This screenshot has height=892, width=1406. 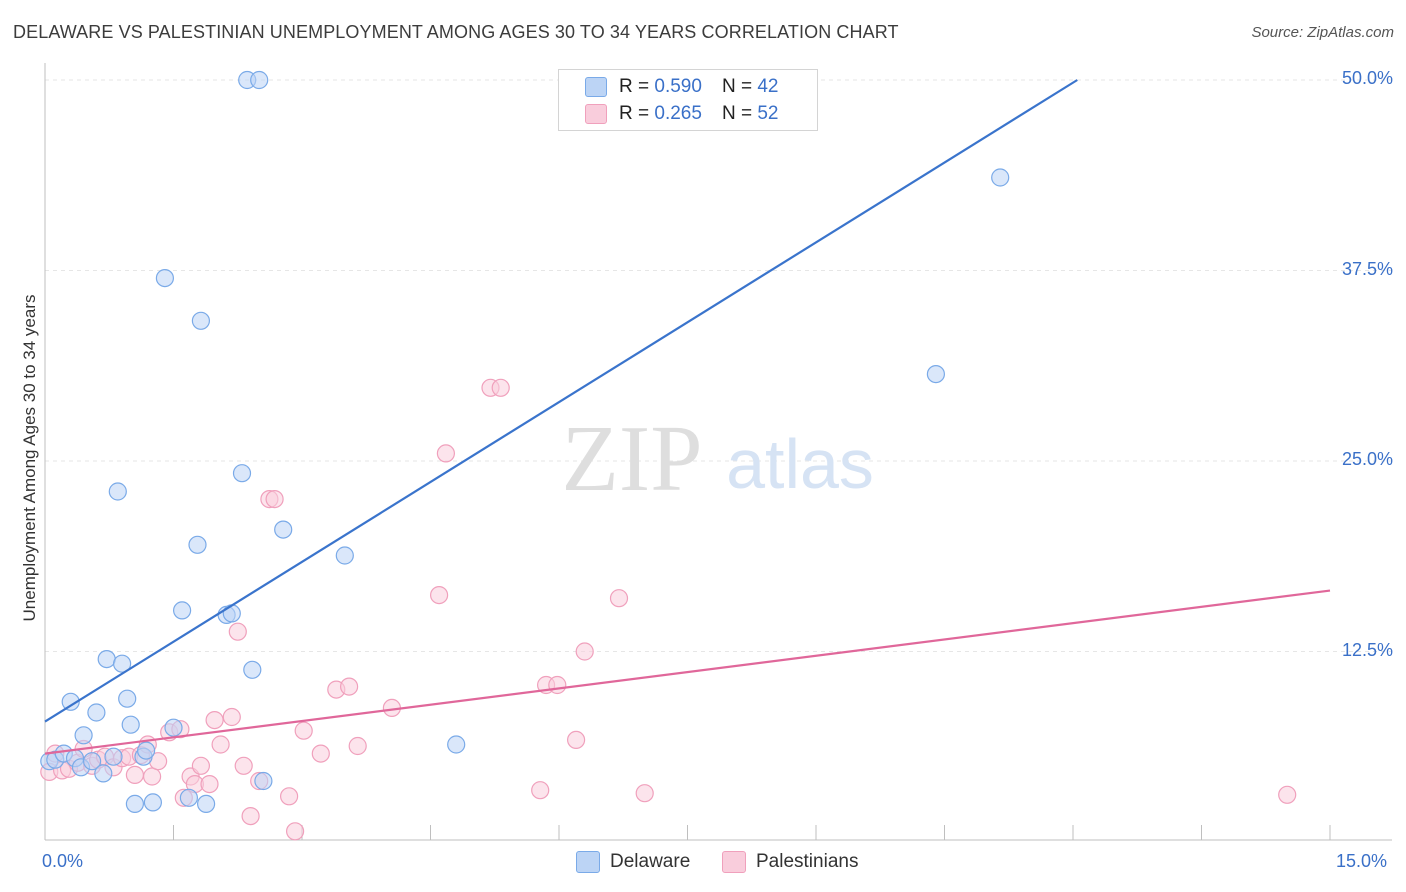 I want to click on palestinians-legend-swatch-icon, so click(x=734, y=862).